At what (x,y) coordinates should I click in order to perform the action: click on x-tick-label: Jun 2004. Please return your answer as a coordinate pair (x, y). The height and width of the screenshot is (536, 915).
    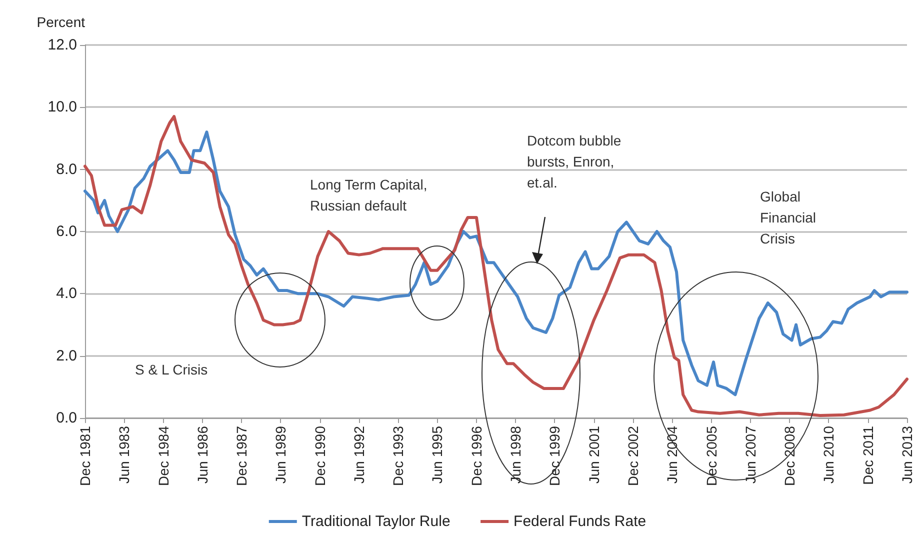
    Looking at the image, I should click on (672, 455).